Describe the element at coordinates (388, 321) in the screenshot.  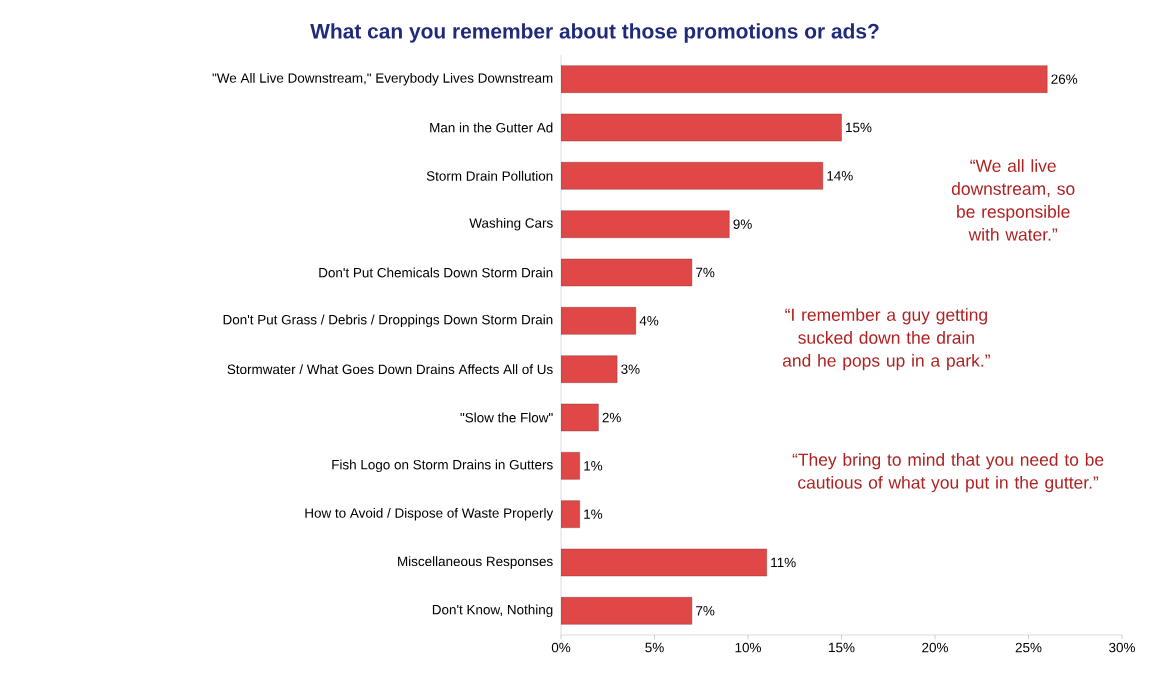
I see `y-tick-label: Don't Put Grass / Debris / Droppings Down Storm Drain` at that location.